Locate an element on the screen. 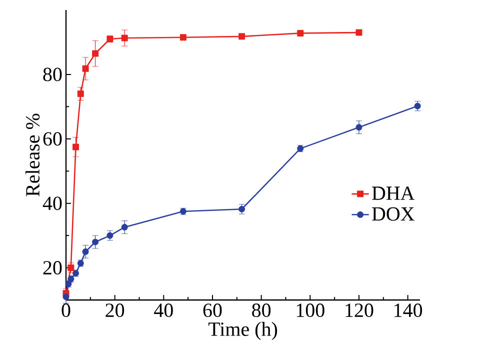  legend-label: DOX is located at coordinates (393, 214).